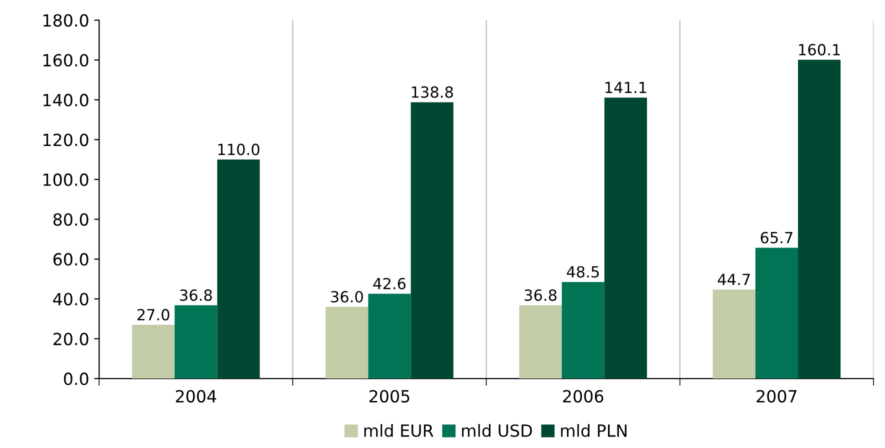  What do you see at coordinates (593, 430) in the screenshot?
I see `legend-label: mld PLN` at bounding box center [593, 430].